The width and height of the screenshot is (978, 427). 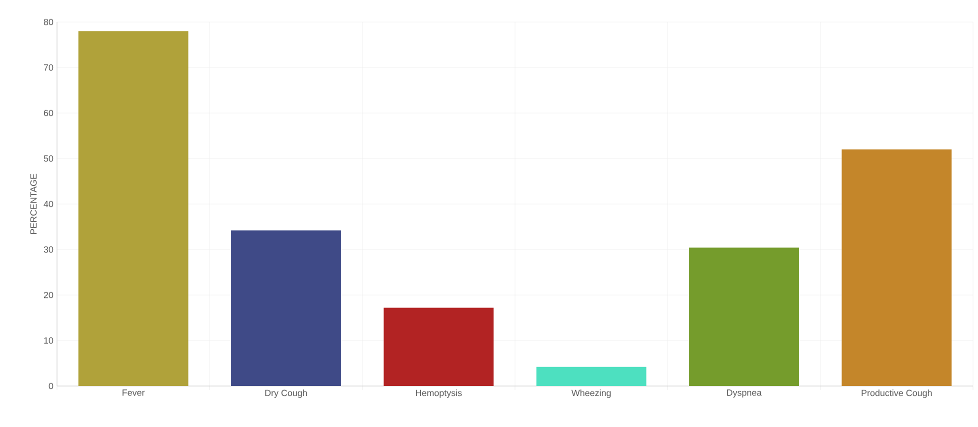 What do you see at coordinates (744, 394) in the screenshot?
I see `x-tick-label: Dyspnea` at bounding box center [744, 394].